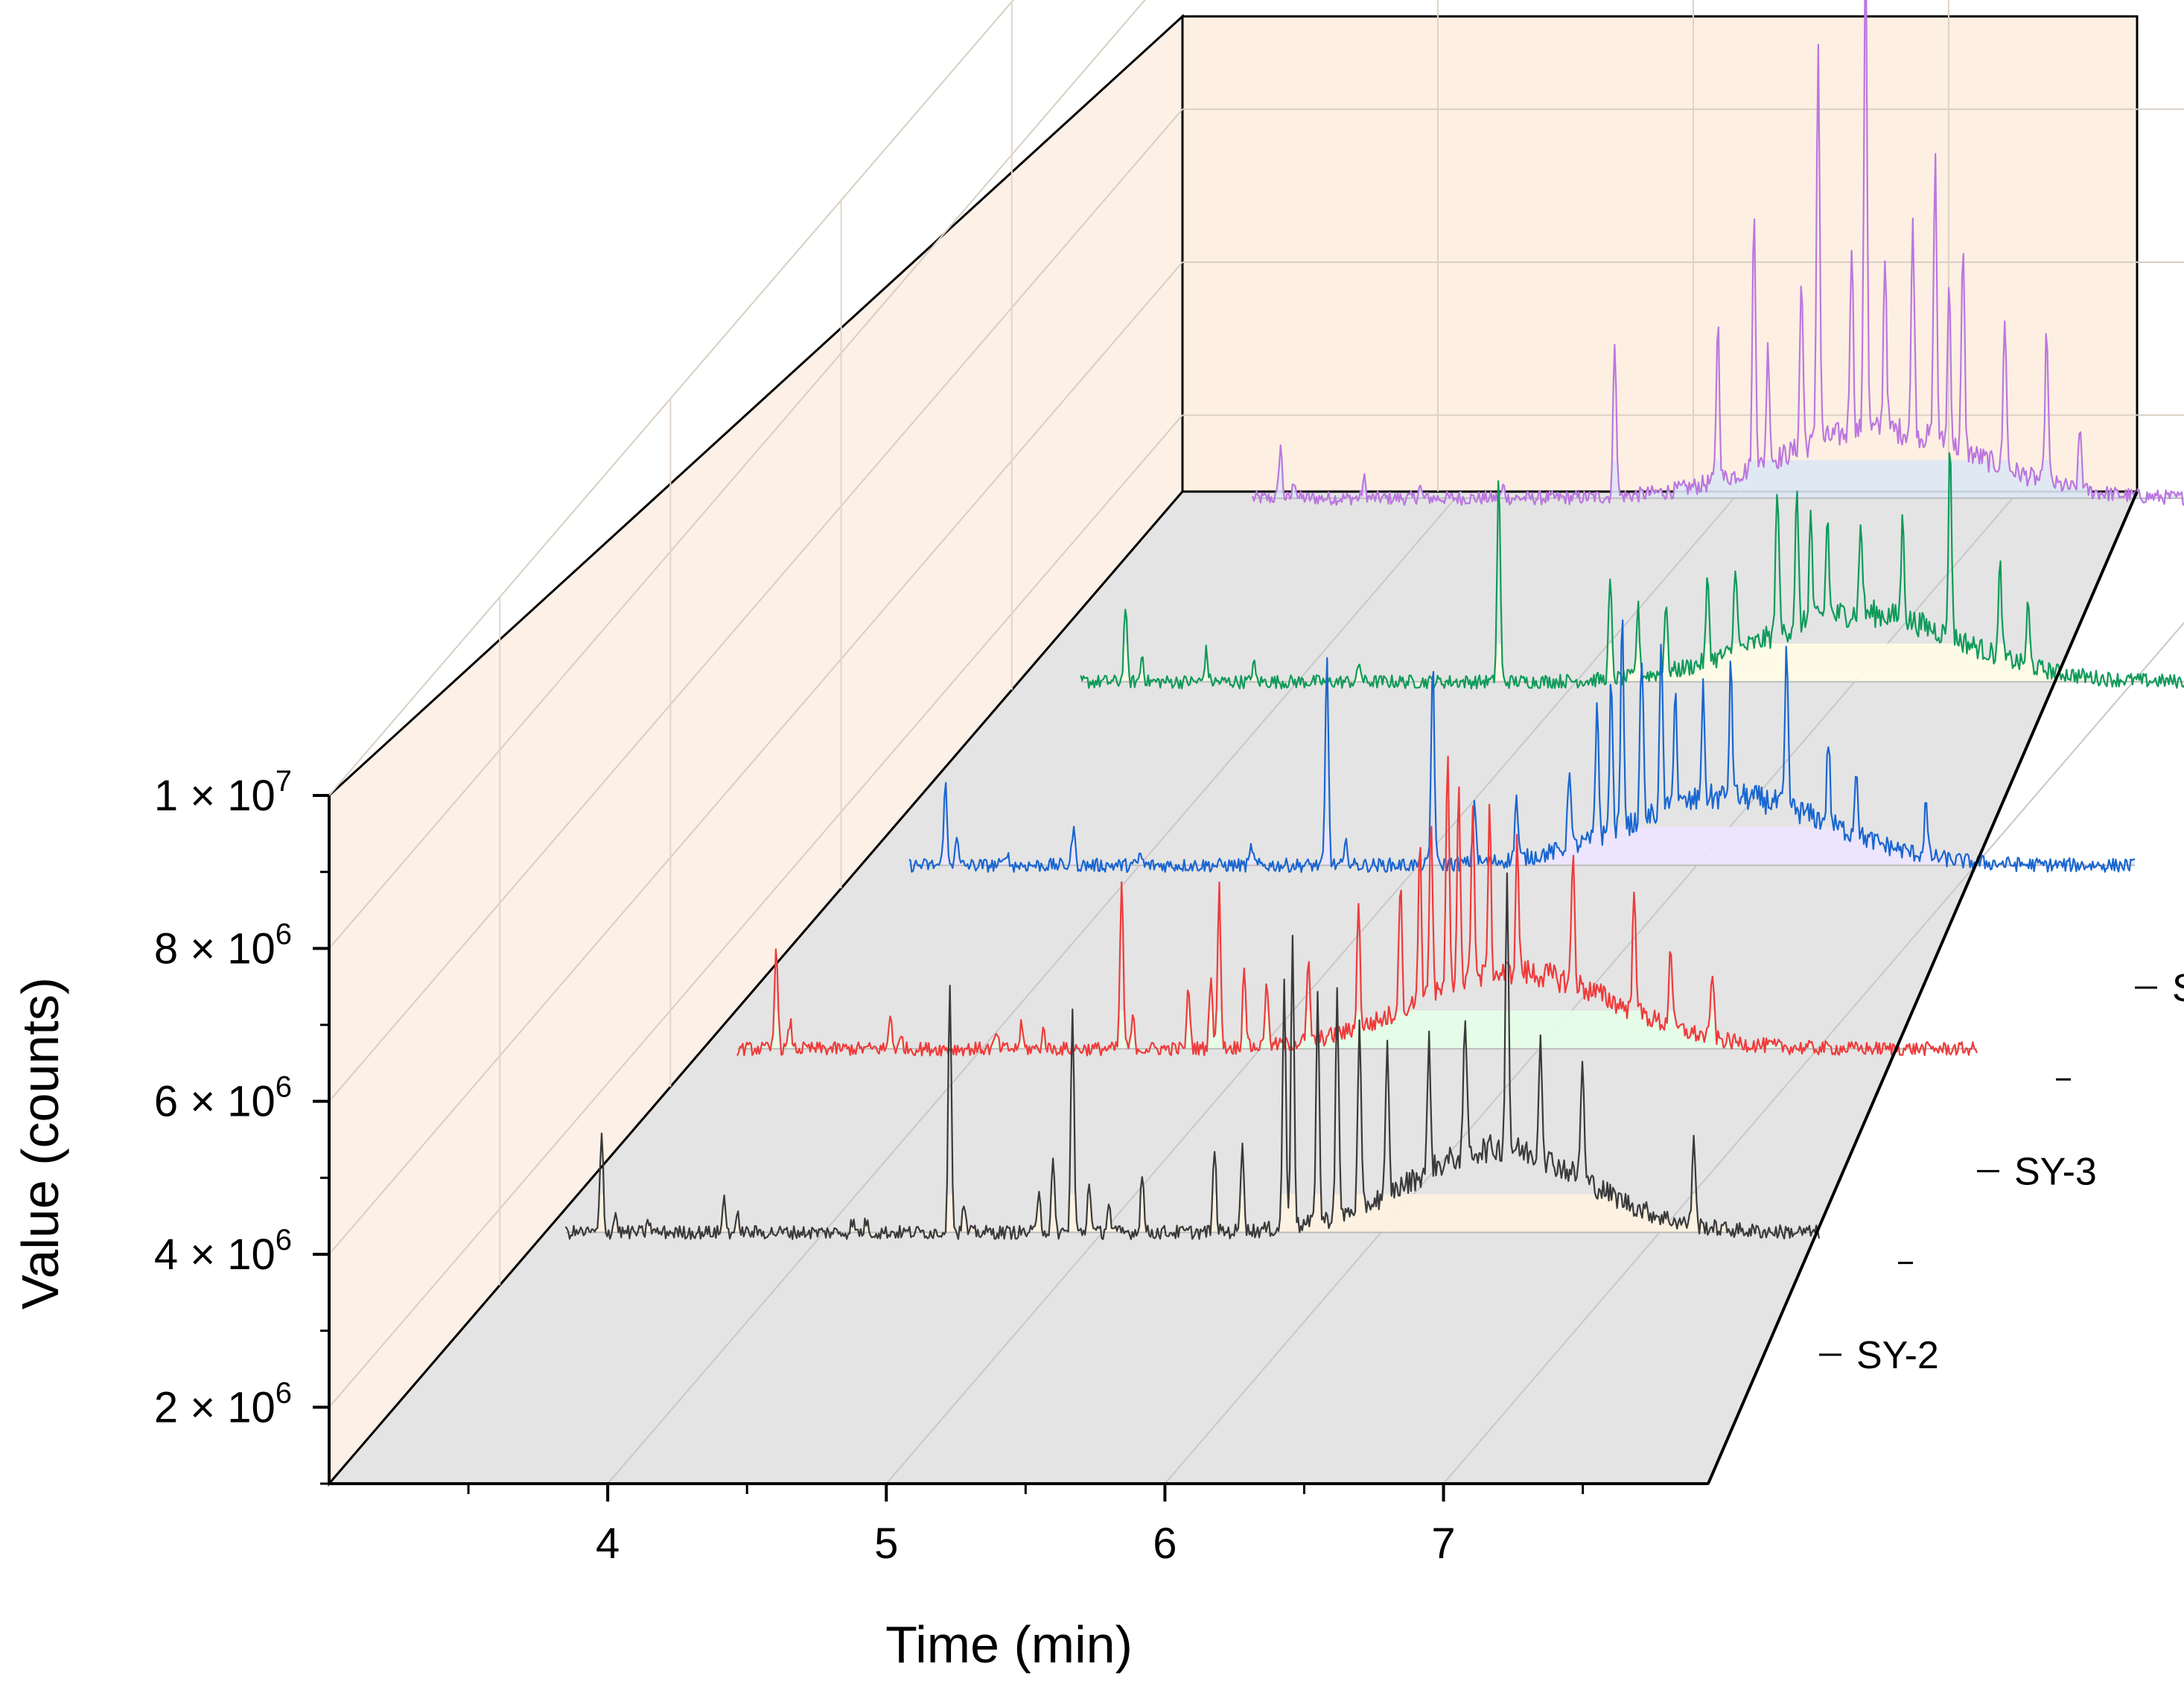 This screenshot has height=1687, width=2184. Describe the element at coordinates (223, 1251) in the screenshot. I see `y-tick-label: 4 × 10⁶` at that location.